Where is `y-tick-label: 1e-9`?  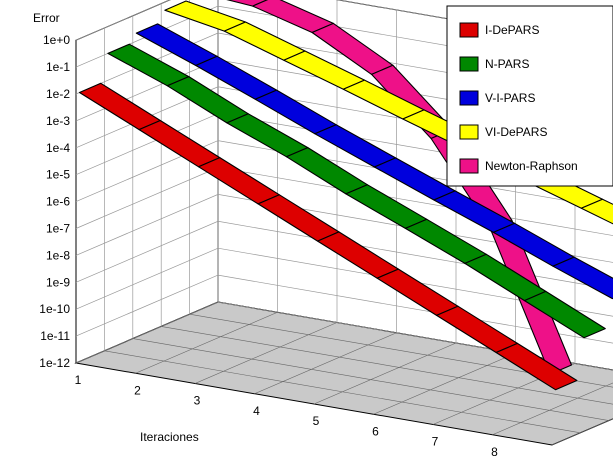 y-tick-label: 1e-9 is located at coordinates (58, 282).